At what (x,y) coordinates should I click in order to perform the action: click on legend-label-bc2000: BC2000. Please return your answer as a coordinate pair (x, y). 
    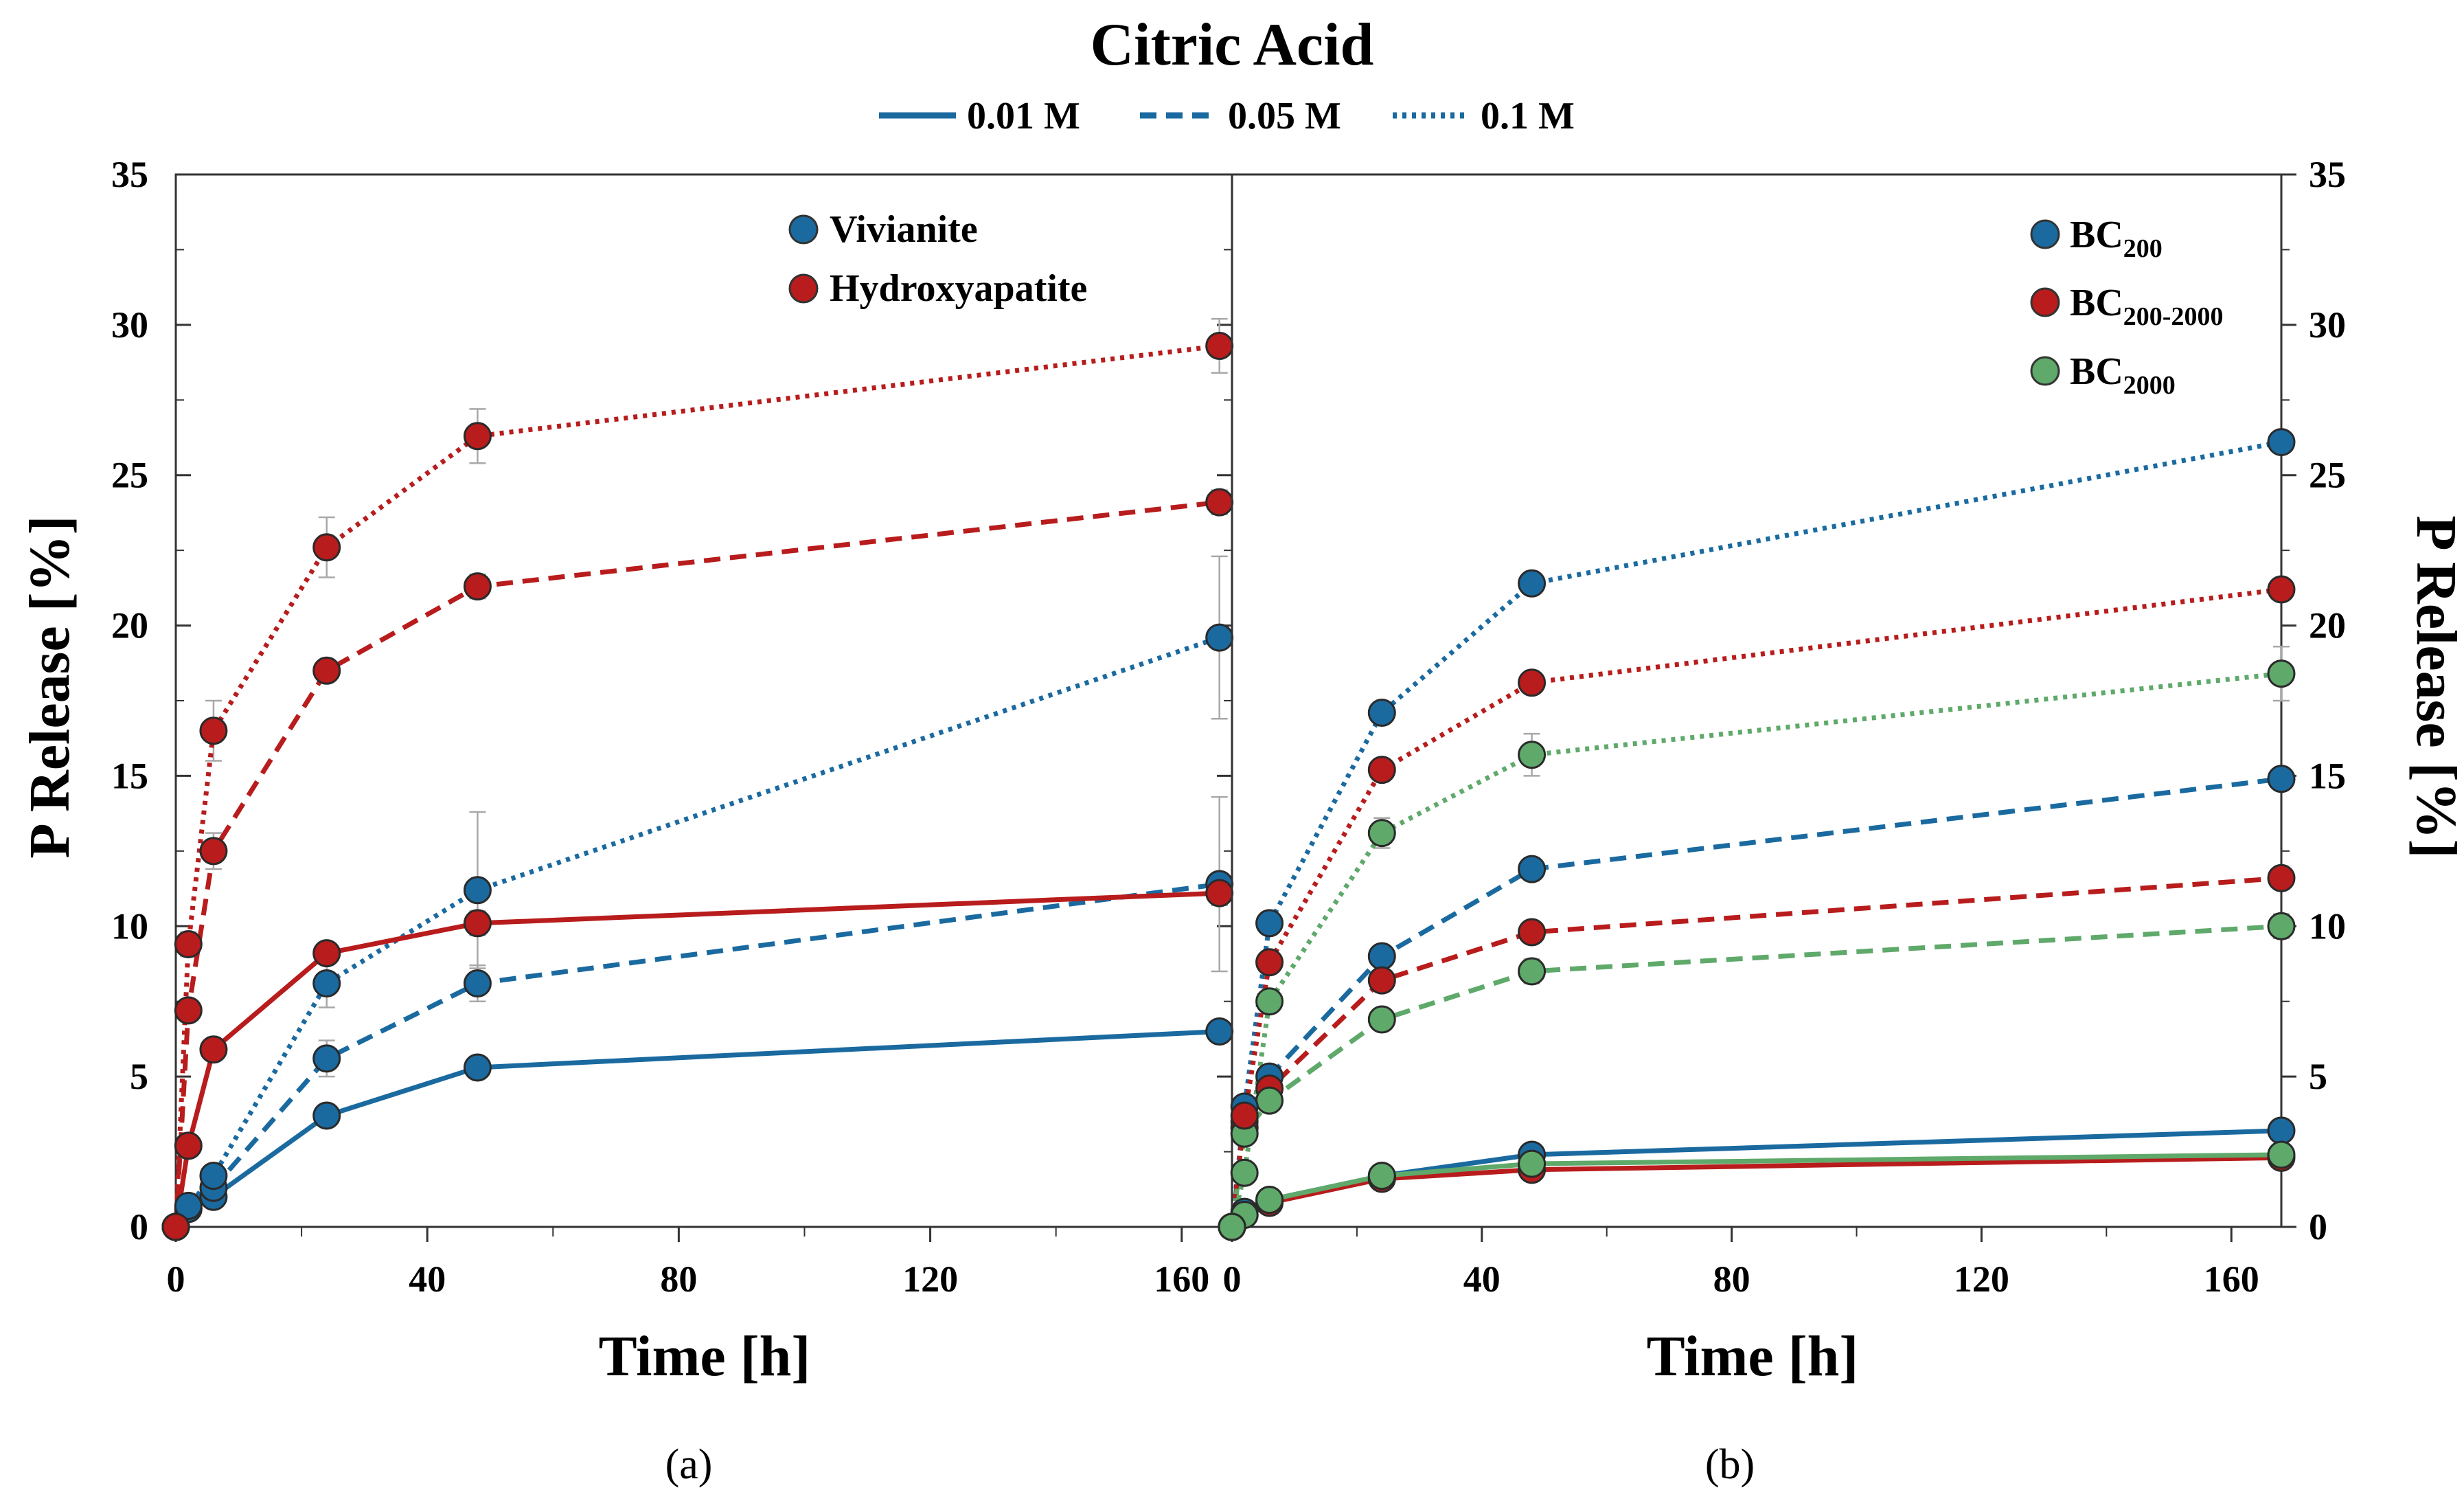
    Looking at the image, I should click on (2123, 375).